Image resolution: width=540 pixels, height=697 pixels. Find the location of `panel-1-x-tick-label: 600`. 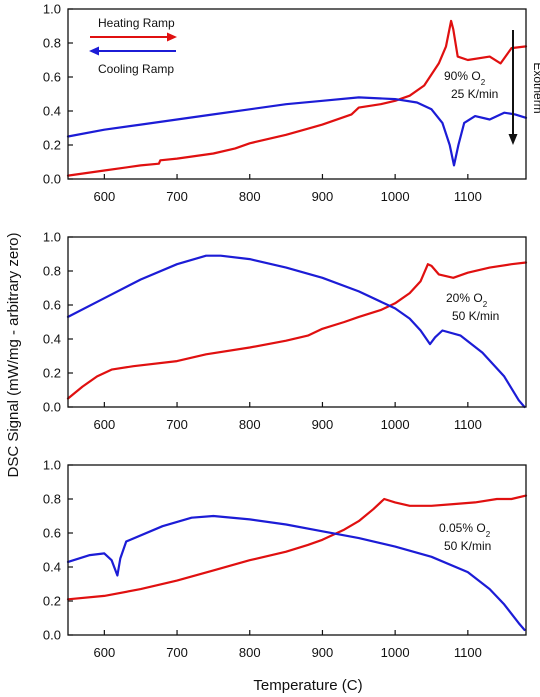

panel-1-x-tick-label: 600 is located at coordinates (104, 196).